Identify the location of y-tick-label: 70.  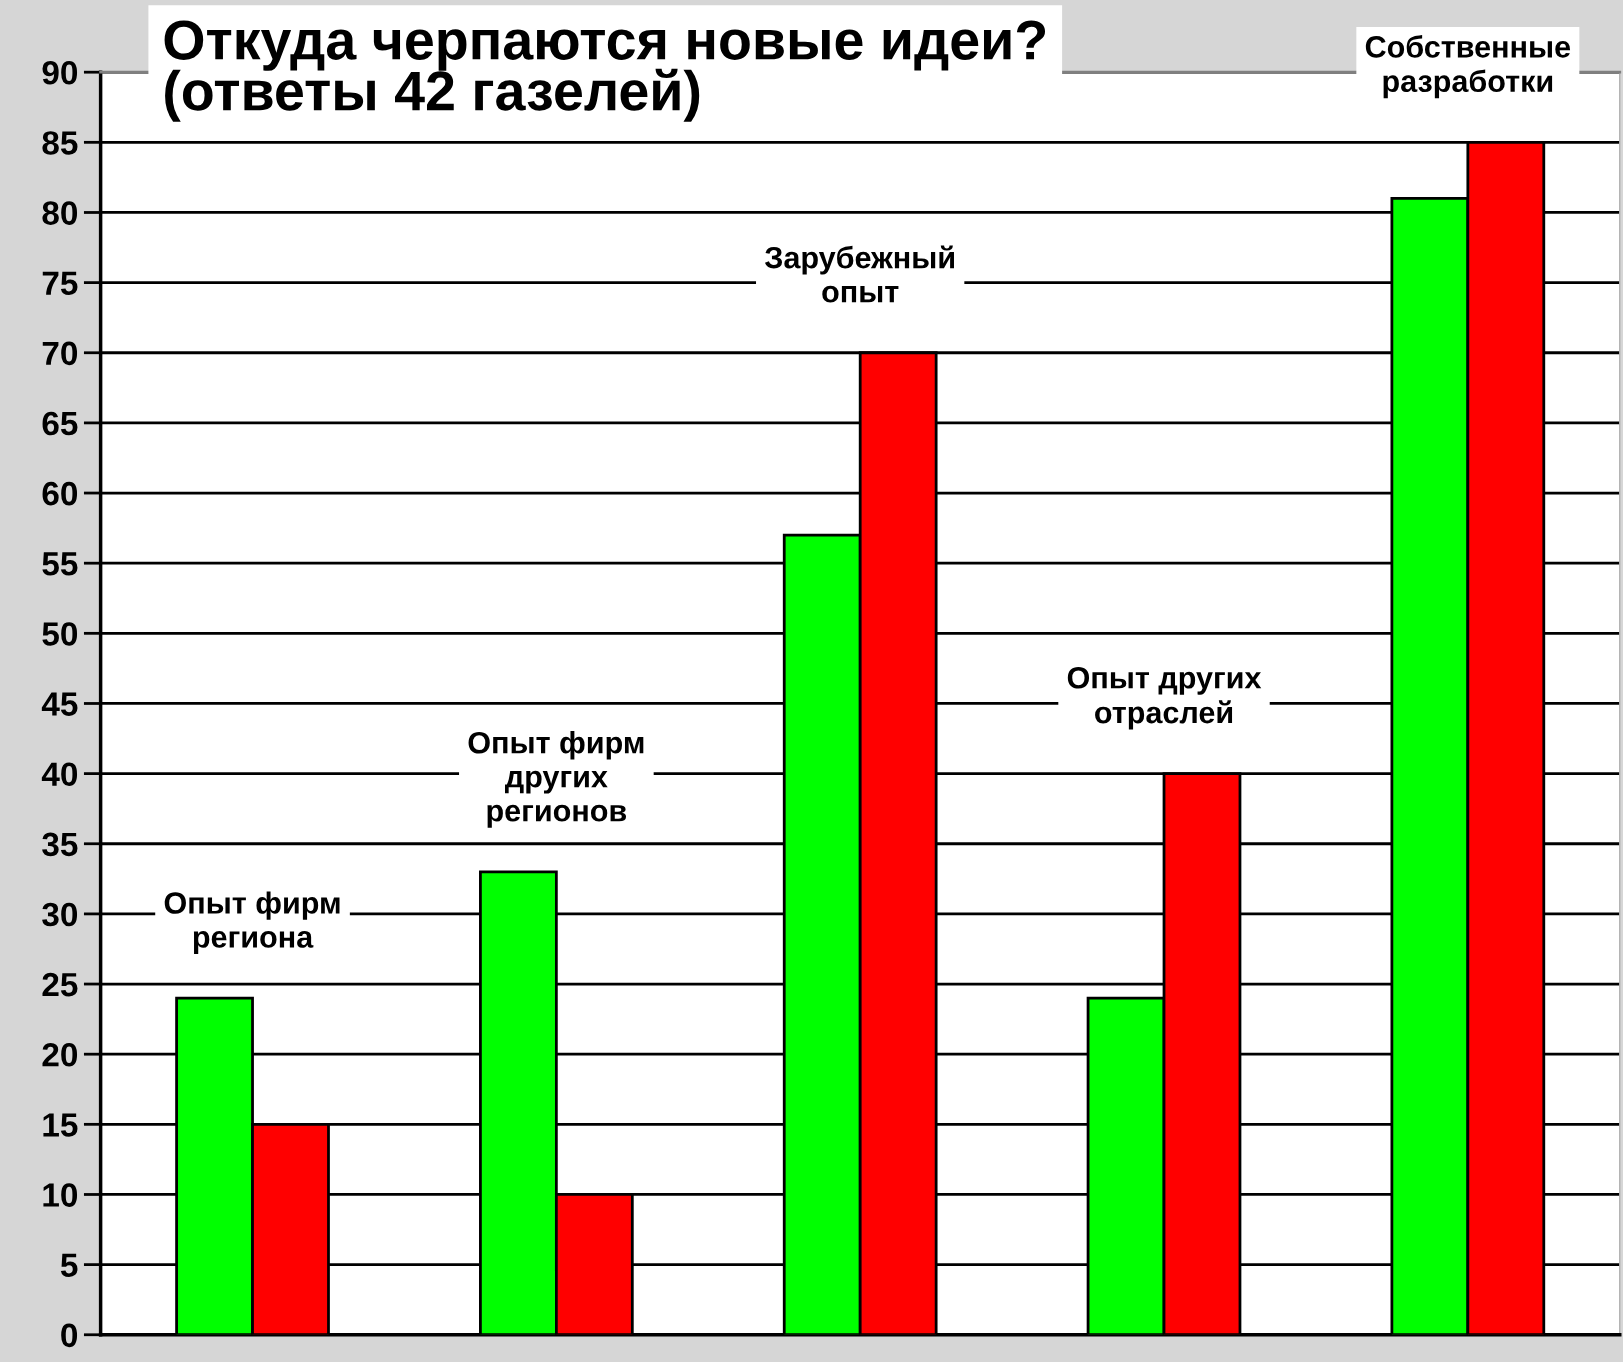
(60, 353).